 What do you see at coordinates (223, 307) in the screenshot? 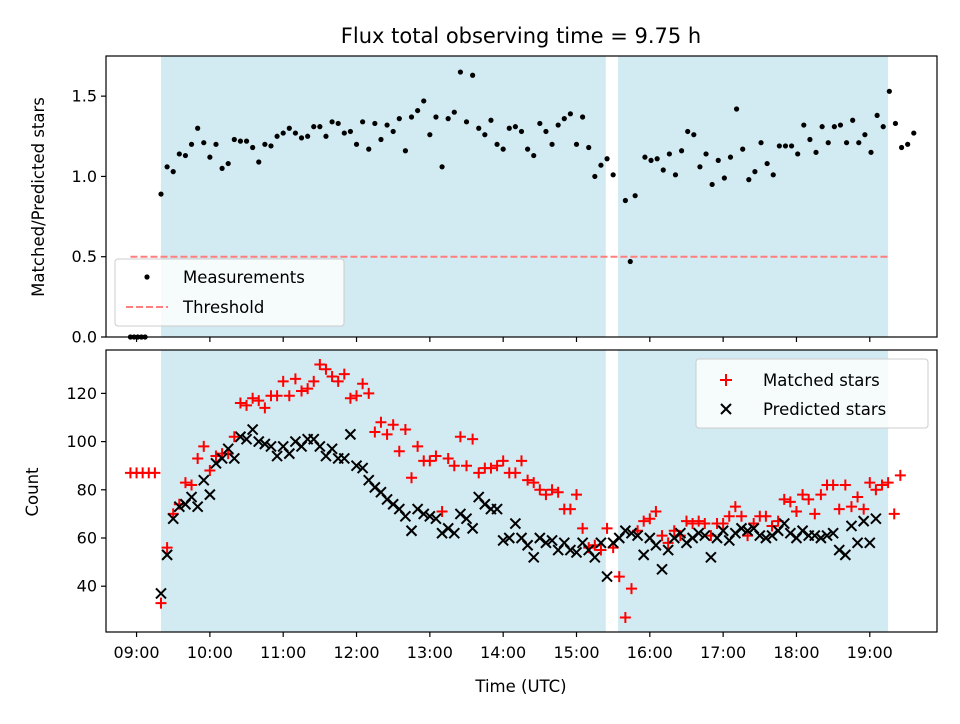
I see `legend-threshold-label: Threshold` at bounding box center [223, 307].